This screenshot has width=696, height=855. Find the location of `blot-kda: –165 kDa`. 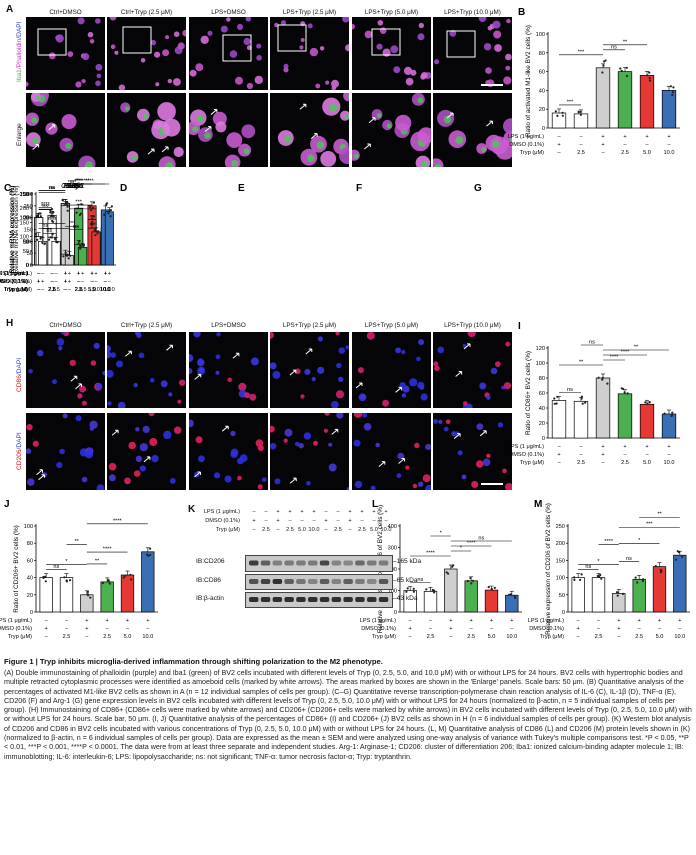

blot-kda: –165 kDa is located at coordinates (407, 561).